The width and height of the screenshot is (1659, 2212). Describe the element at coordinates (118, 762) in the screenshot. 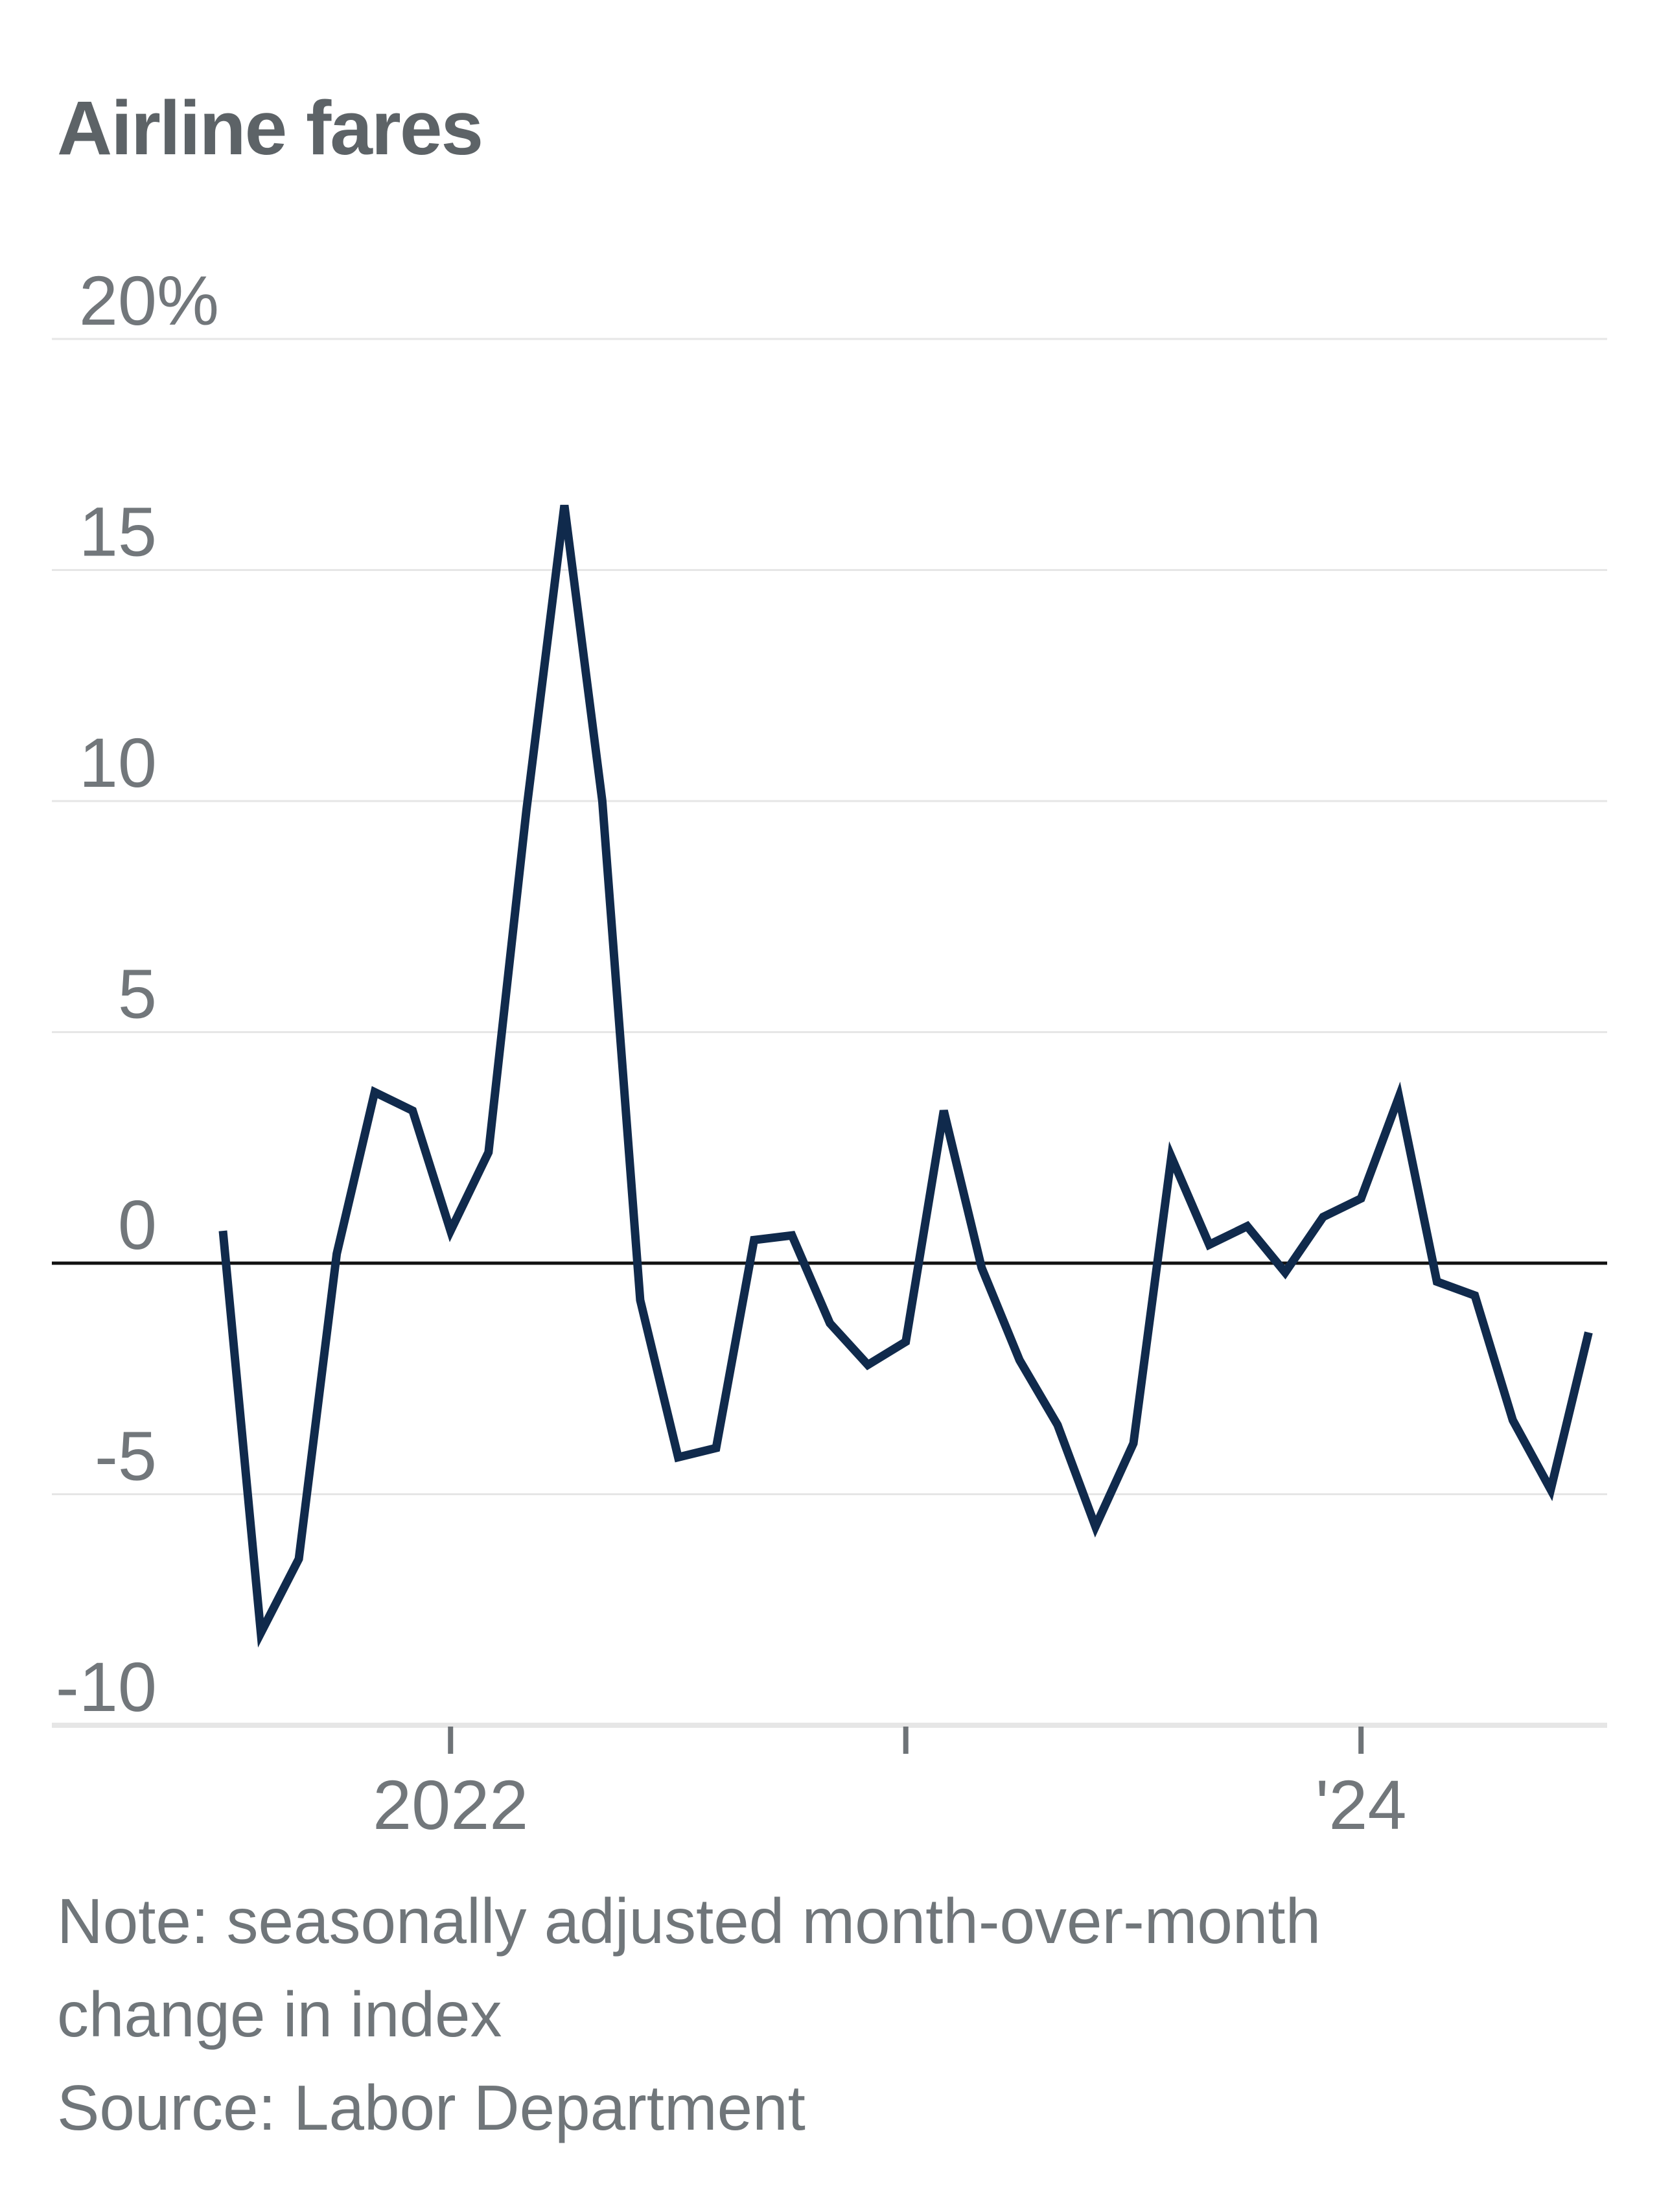

I see `y-tick-label-10: 10` at that location.